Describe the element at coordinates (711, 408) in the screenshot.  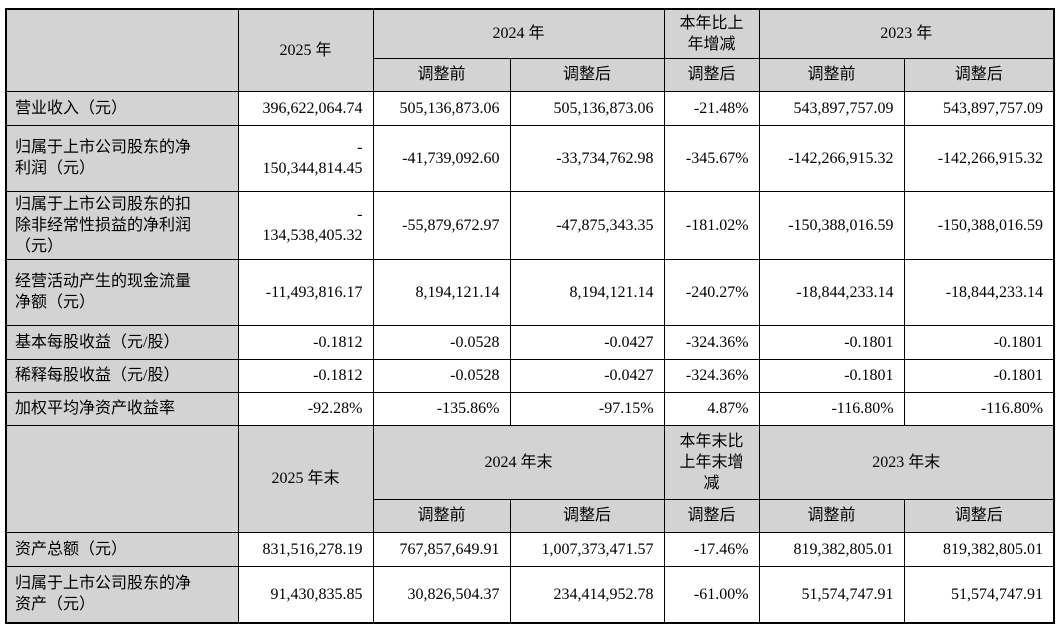
I see `value-cell: 4.87%` at that location.